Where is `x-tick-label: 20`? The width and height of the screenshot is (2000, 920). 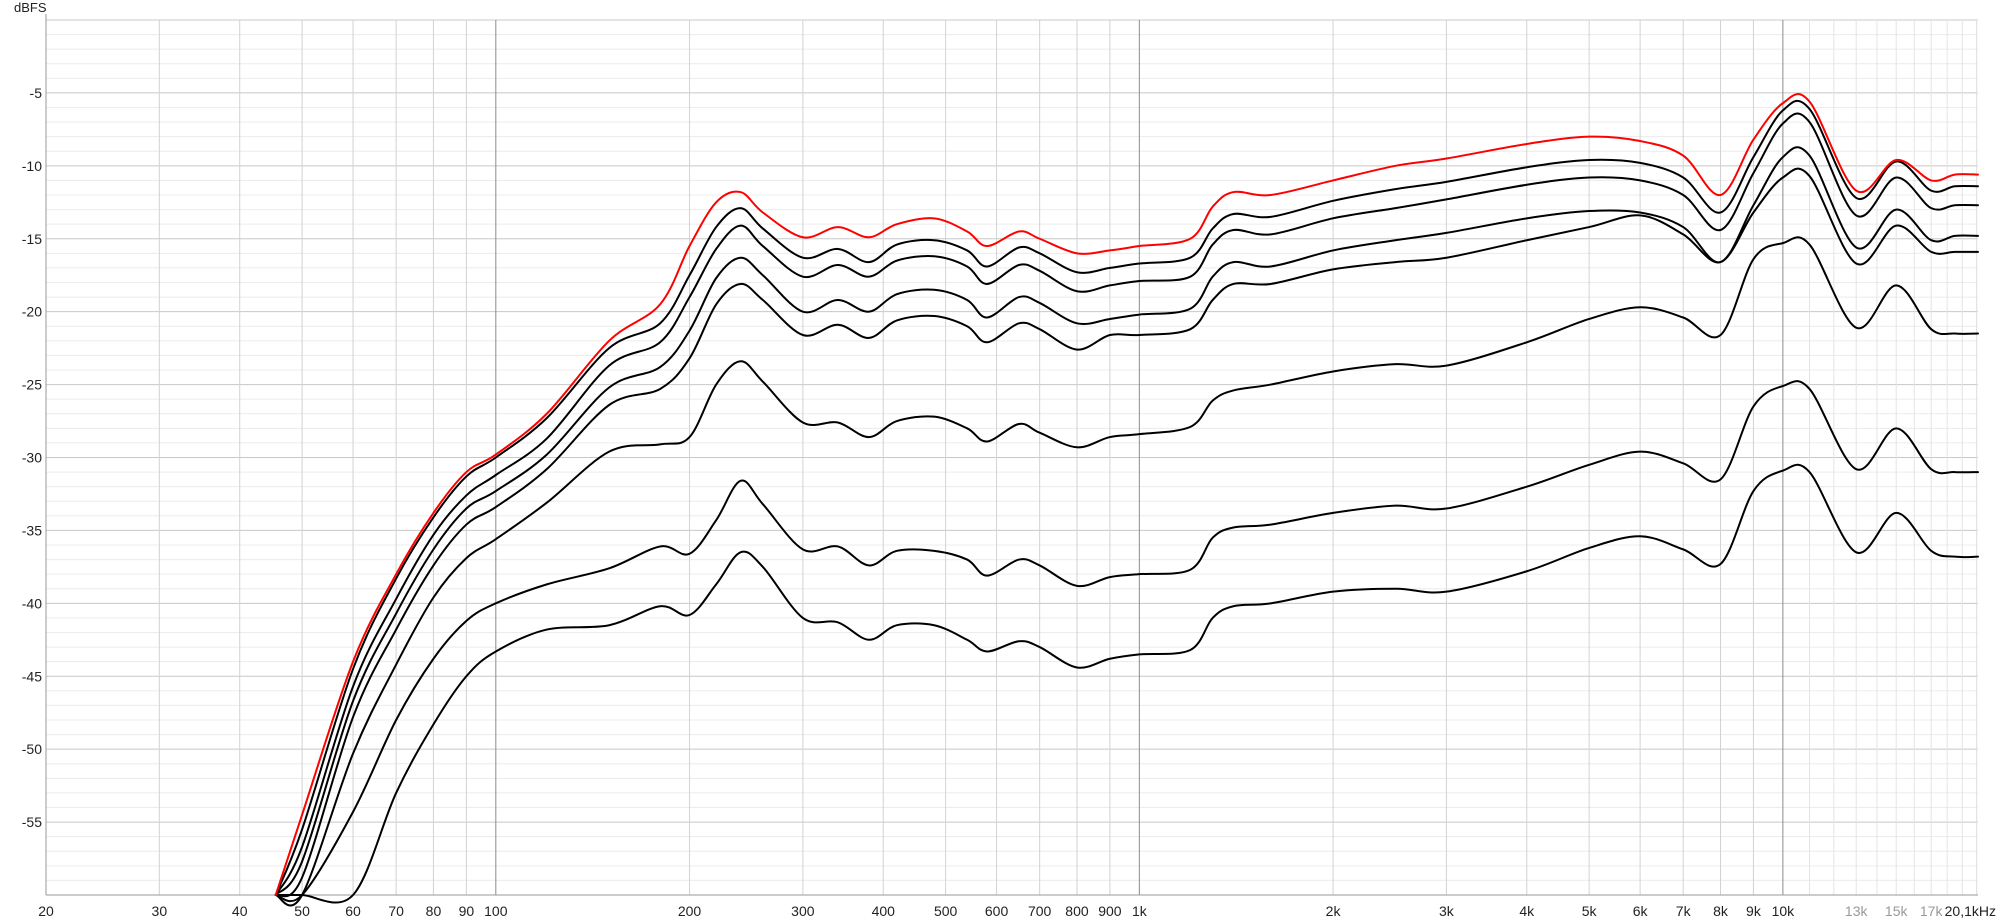 x-tick-label: 20 is located at coordinates (46, 911).